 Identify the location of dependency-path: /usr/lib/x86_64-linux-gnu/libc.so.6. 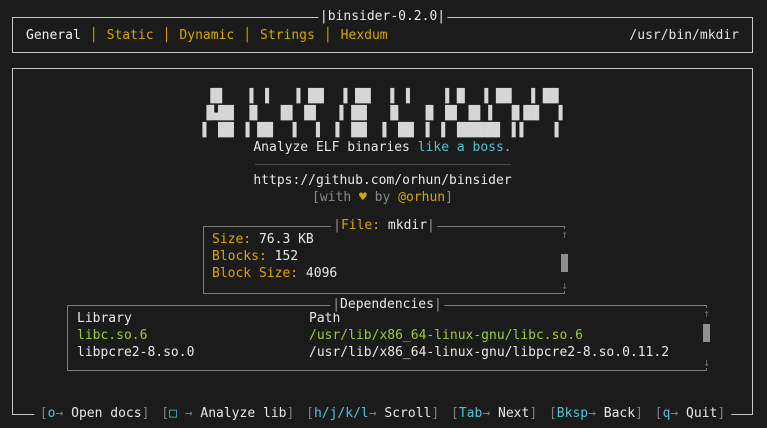
(446, 335).